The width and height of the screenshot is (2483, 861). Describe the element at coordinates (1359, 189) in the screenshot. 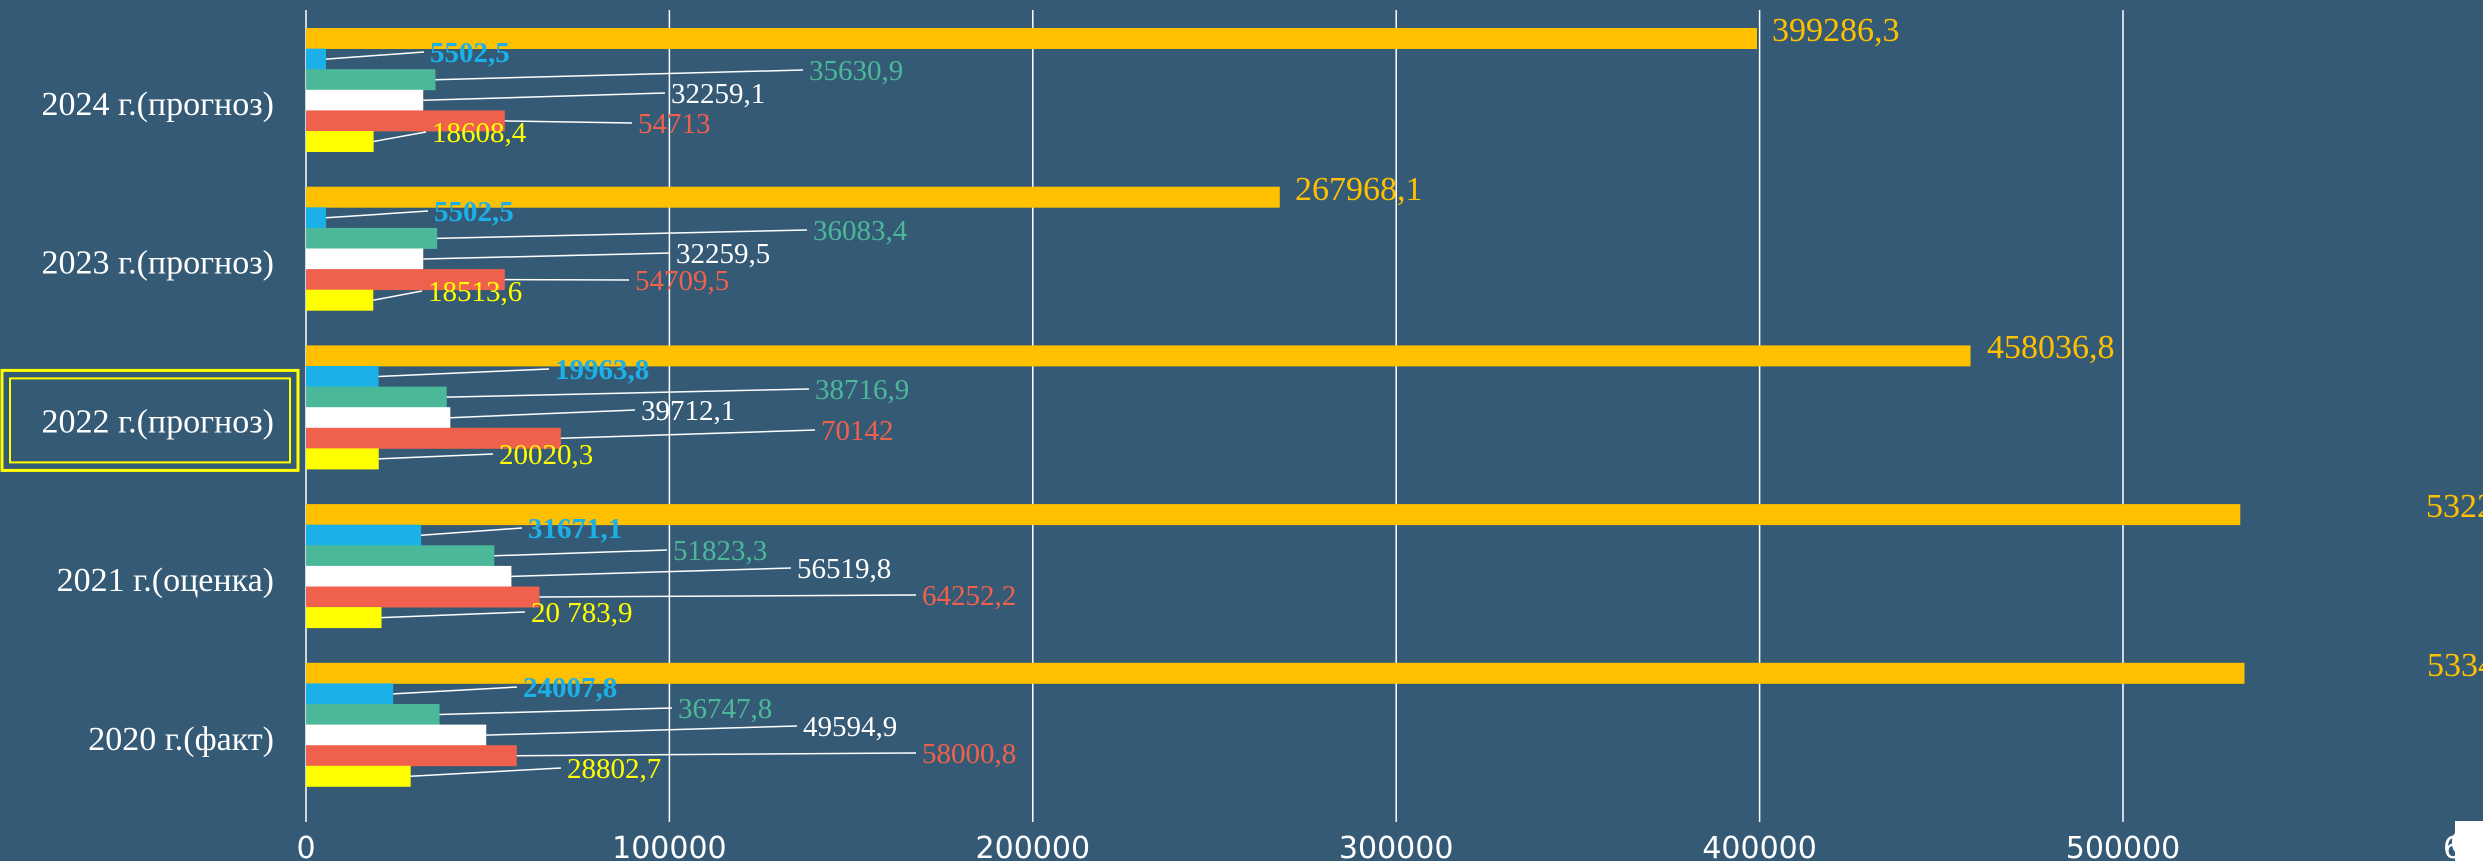

I see `data-label: 267968,1` at that location.